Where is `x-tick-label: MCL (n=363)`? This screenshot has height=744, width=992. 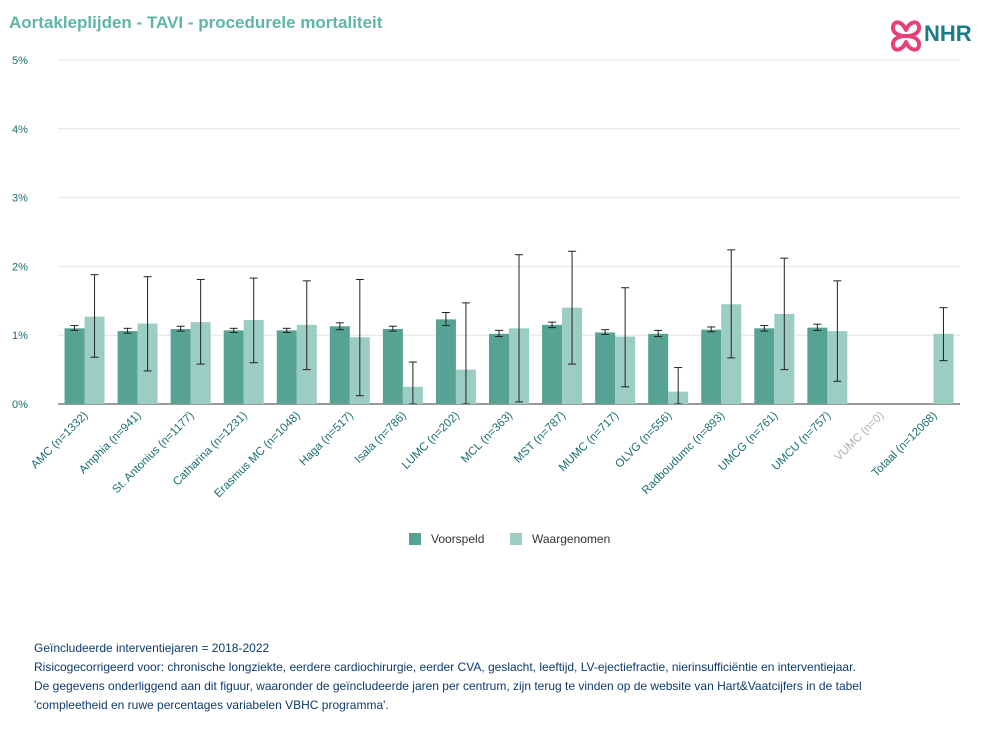
x-tick-label: MCL (n=363) is located at coordinates (487, 438).